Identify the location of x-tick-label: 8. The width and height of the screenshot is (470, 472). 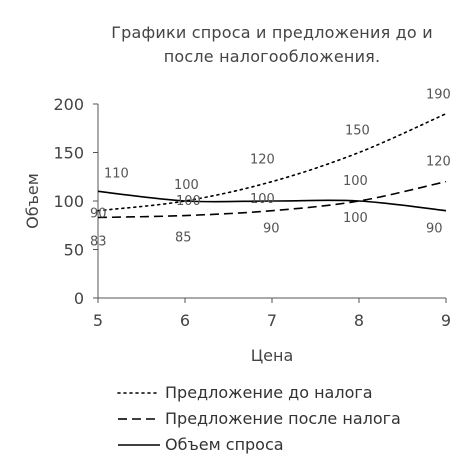
(359, 320).